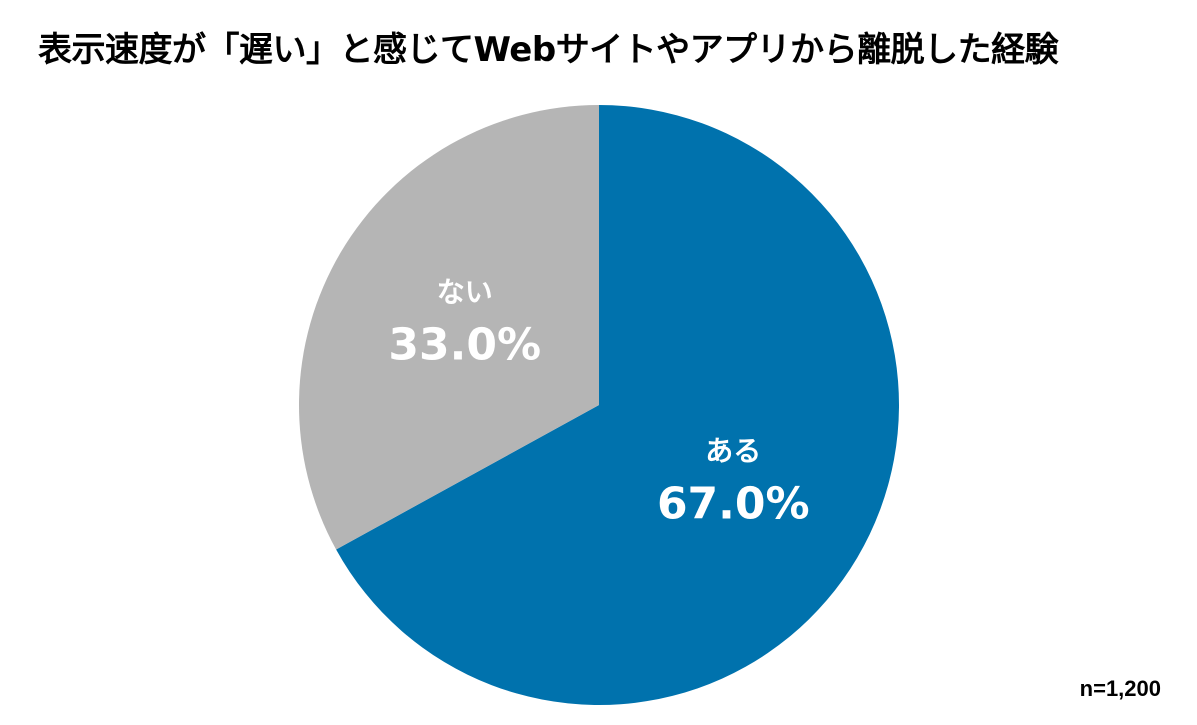 The width and height of the screenshot is (1197, 725). I want to click on slice-category-label: ある, so click(733, 450).